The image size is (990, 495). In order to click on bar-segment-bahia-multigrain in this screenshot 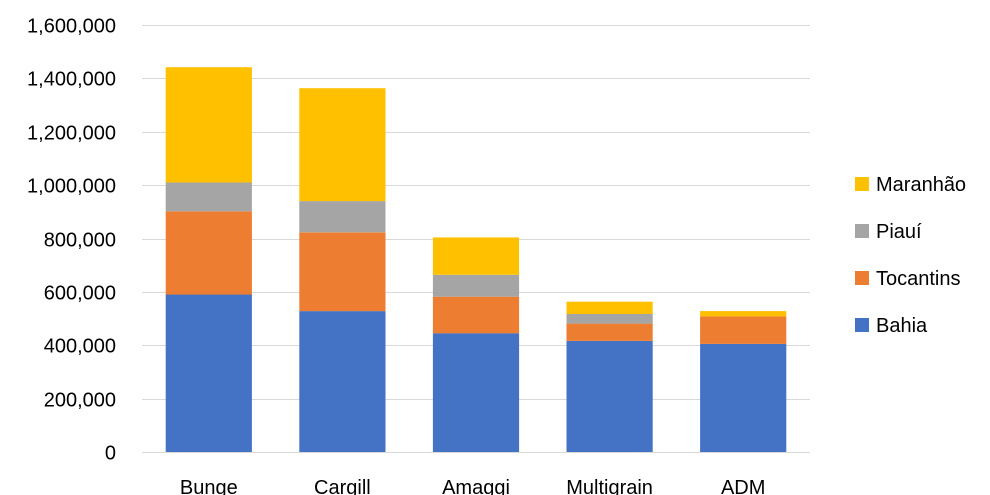, I will do `click(609, 396)`.